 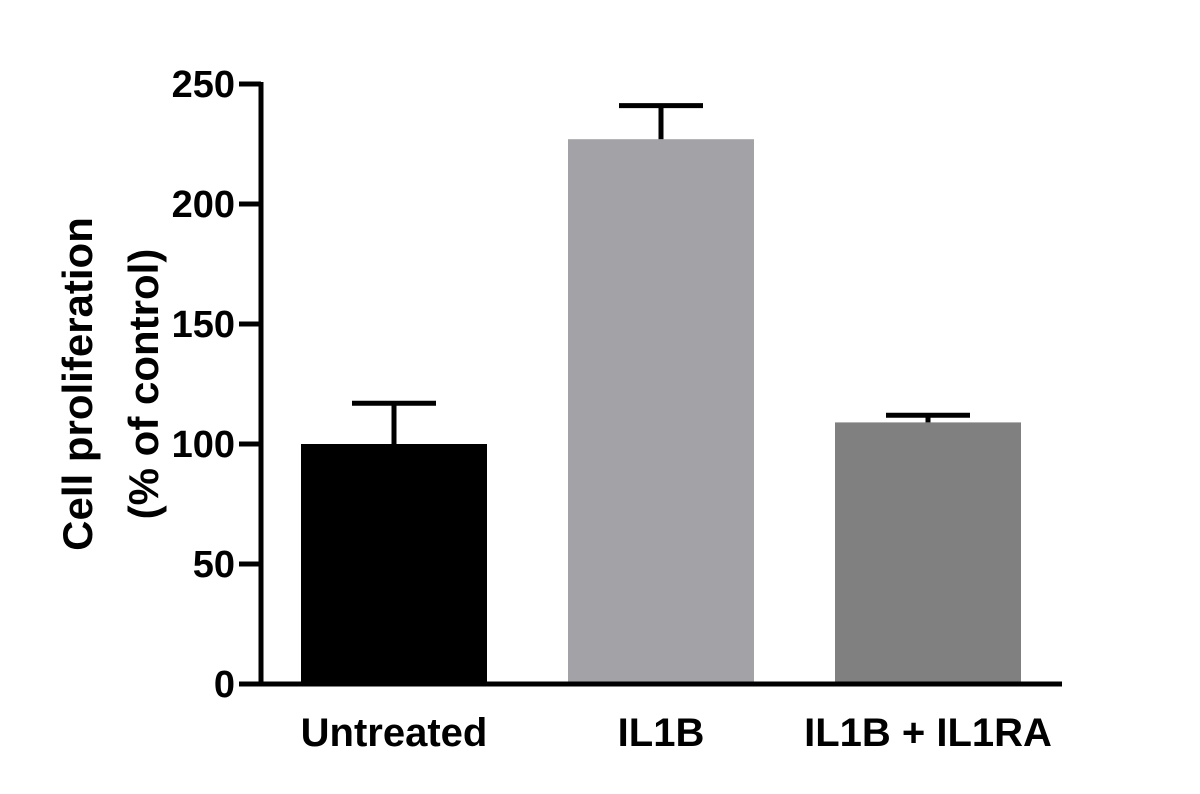 What do you see at coordinates (203, 445) in the screenshot?
I see `y-tick-label: 100` at bounding box center [203, 445].